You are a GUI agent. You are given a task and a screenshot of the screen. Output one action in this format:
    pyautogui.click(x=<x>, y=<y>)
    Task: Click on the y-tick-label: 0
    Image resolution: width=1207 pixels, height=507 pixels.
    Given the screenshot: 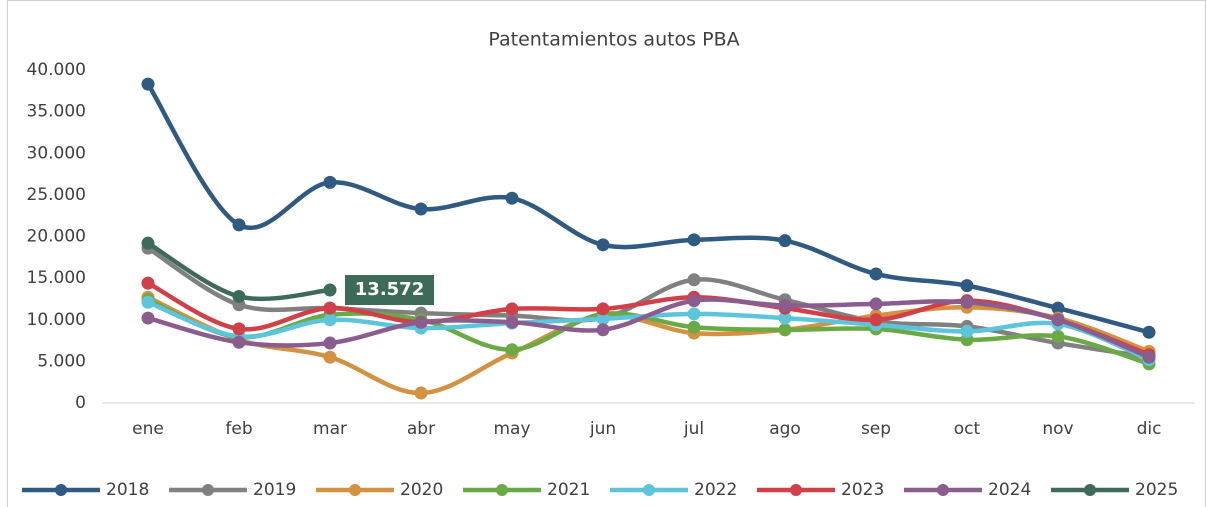 What is the action you would take?
    pyautogui.click(x=80, y=403)
    